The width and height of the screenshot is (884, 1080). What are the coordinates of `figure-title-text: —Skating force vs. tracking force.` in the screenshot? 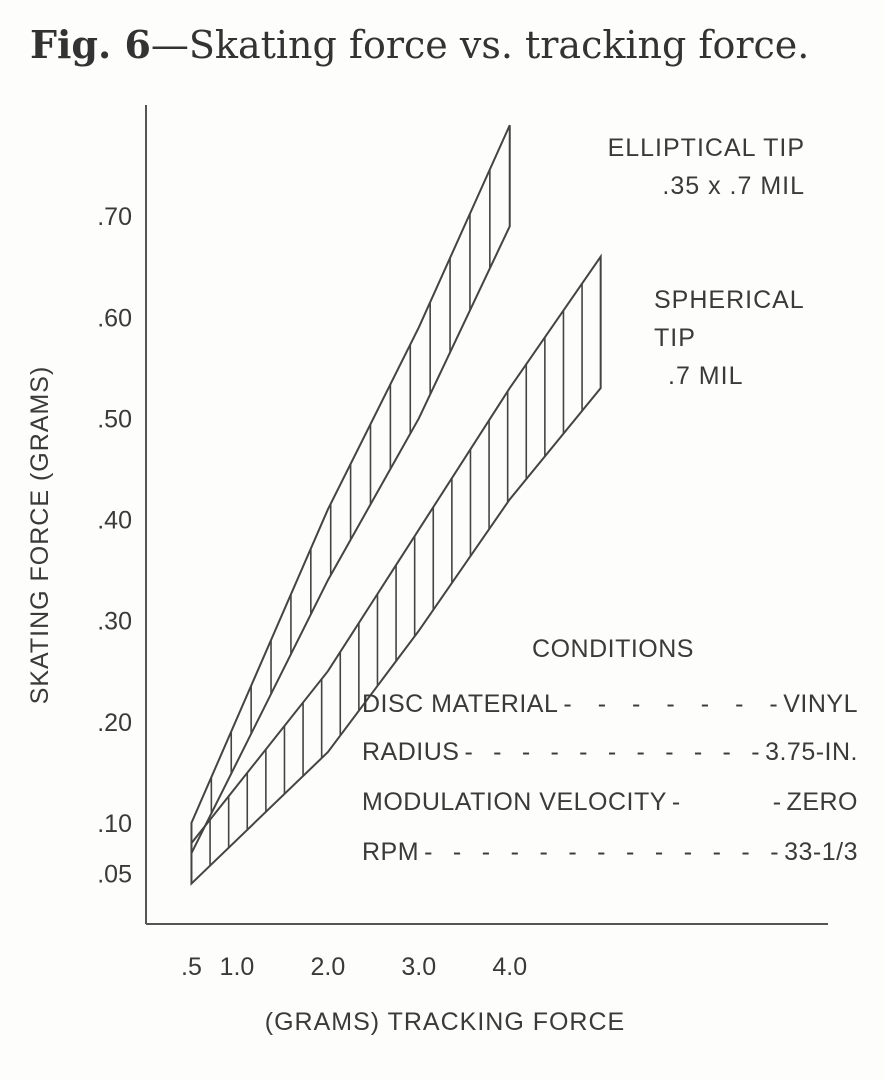 It's located at (480, 45).